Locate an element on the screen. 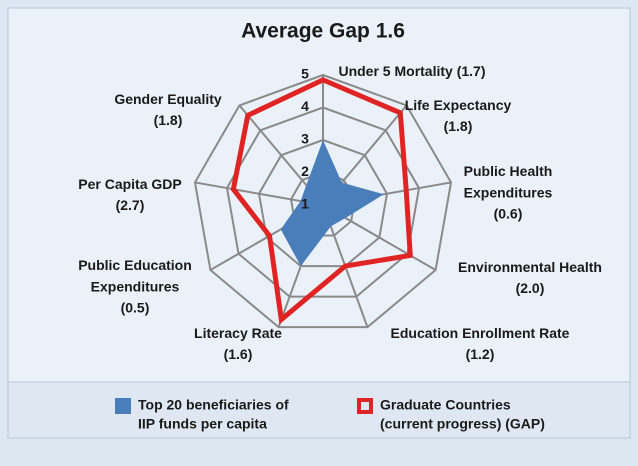 The image size is (638, 466). axis-label-line: Per Capita GDP is located at coordinates (129, 184).